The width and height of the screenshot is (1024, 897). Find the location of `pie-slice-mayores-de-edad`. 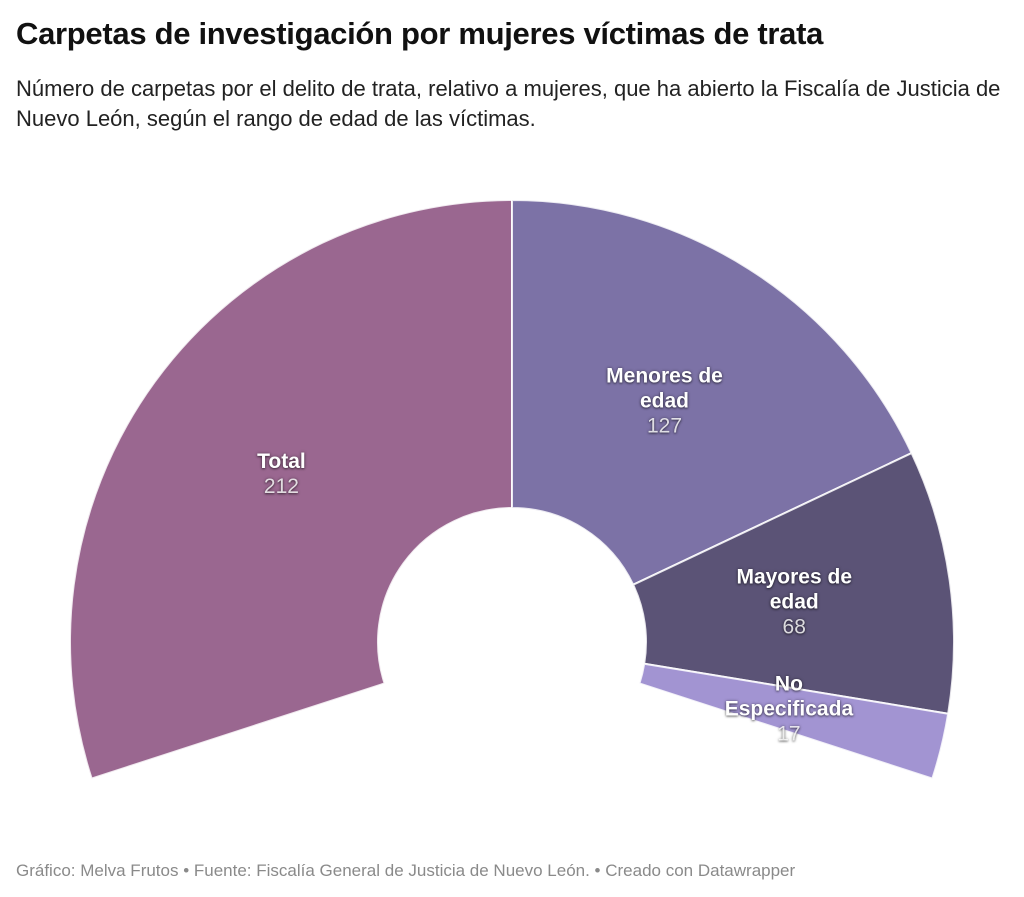

pie-slice-mayores-de-edad is located at coordinates (793, 583).